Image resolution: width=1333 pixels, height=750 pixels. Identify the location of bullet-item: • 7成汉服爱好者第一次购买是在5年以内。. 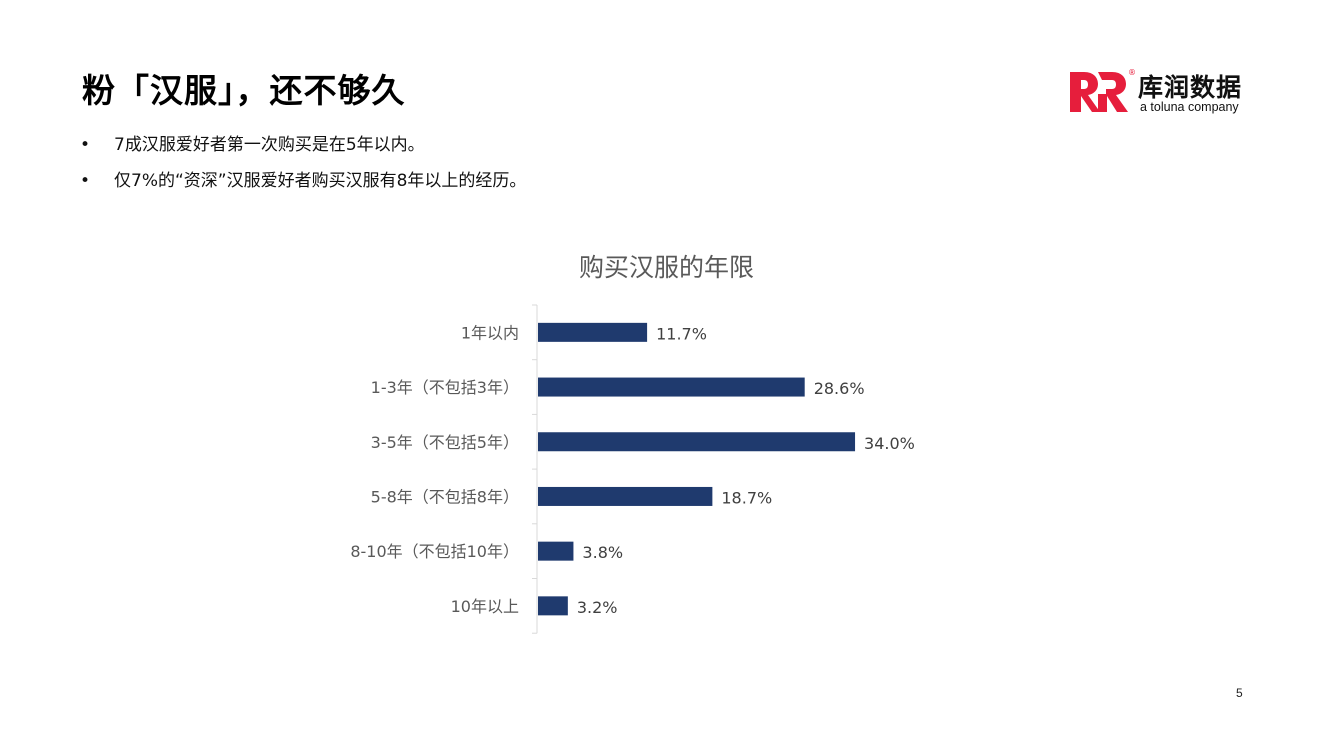
(303, 145).